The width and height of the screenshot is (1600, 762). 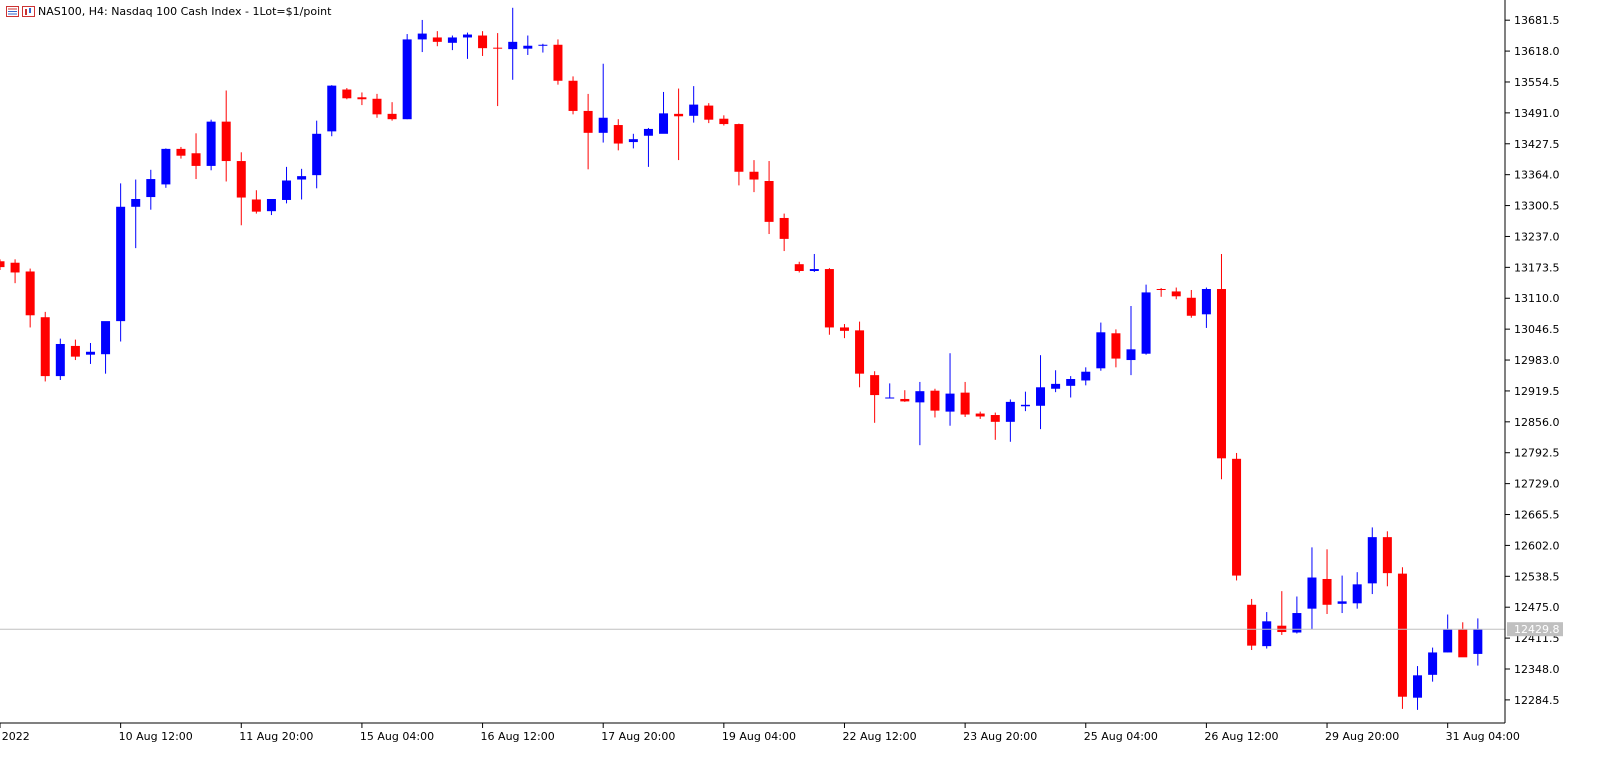 I want to click on price-tick-label: 12475.0, so click(x=1537, y=607).